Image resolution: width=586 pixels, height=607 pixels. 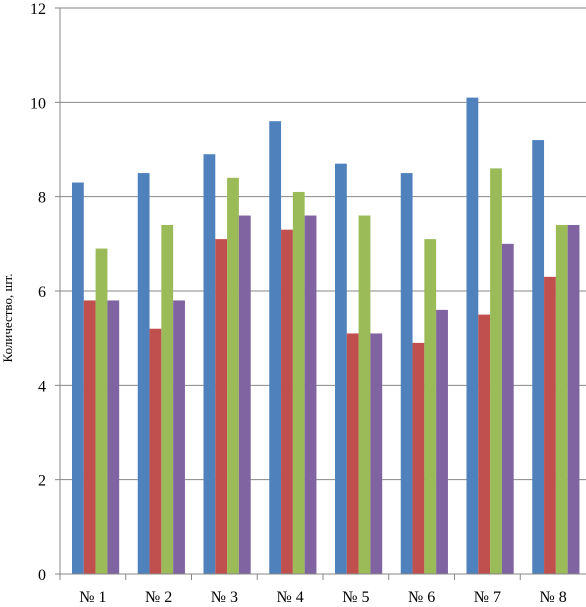 What do you see at coordinates (7, 318) in the screenshot?
I see `y-axis-label: Количество, шт.` at bounding box center [7, 318].